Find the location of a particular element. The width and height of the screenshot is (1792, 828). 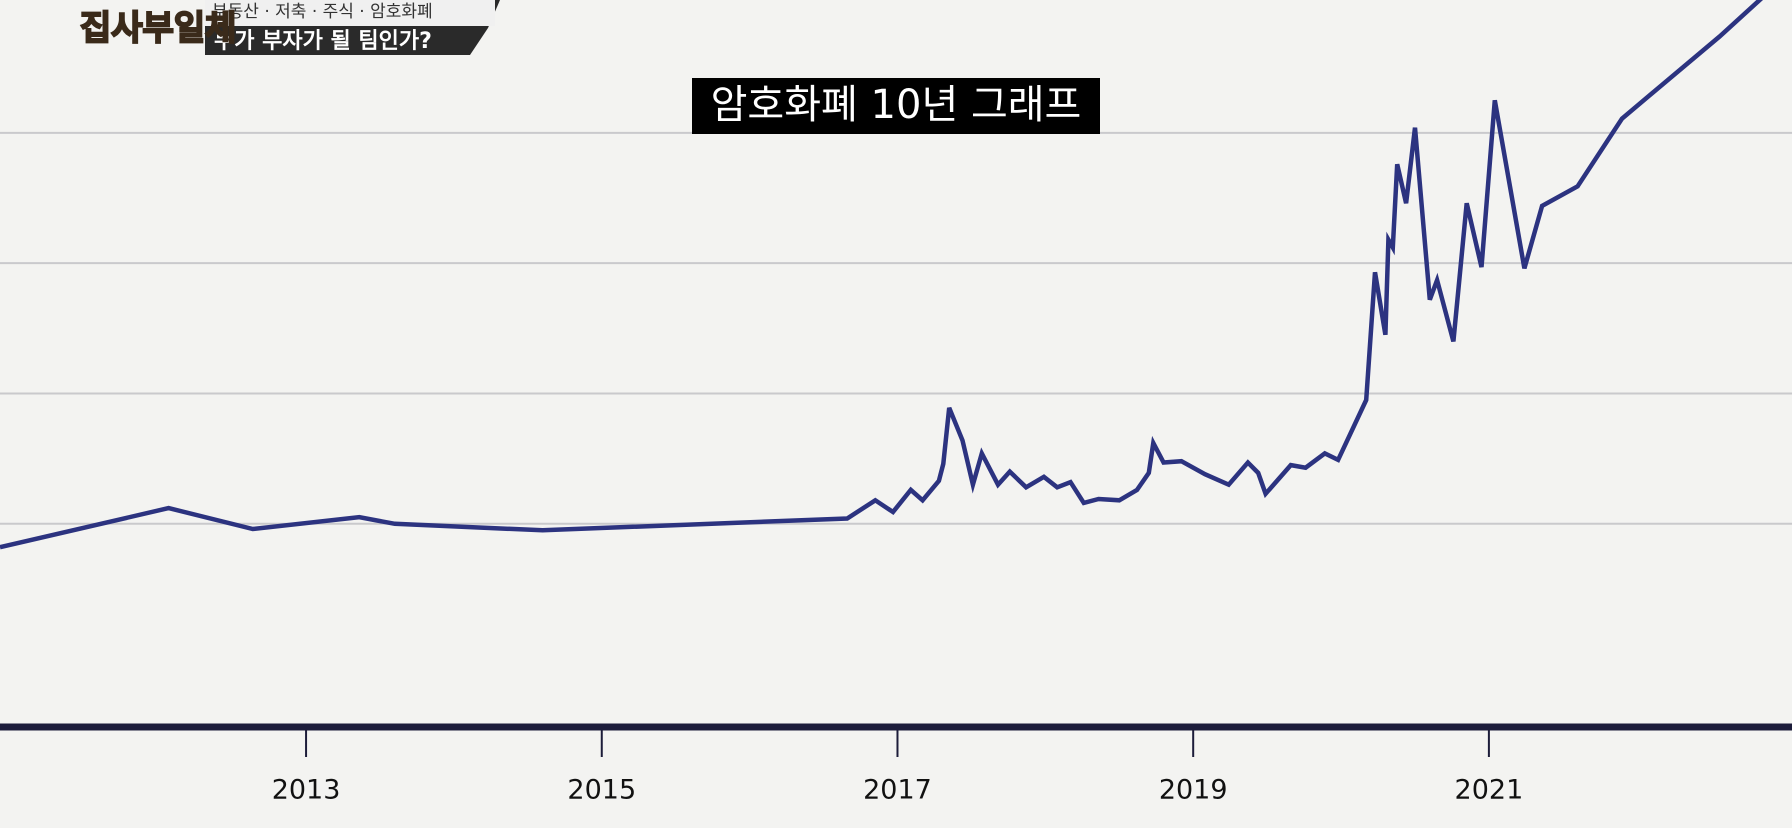

badge-topics: 부동산 · 저축 · 주식 · 암호화폐 is located at coordinates (322, 12).